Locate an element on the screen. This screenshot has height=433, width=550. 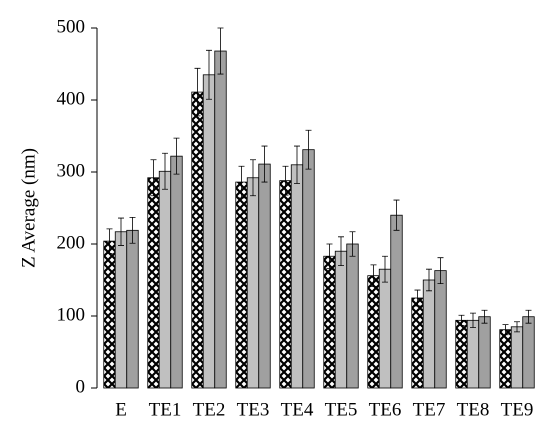
y-tick-label: 300 is located at coordinates (71, 170).